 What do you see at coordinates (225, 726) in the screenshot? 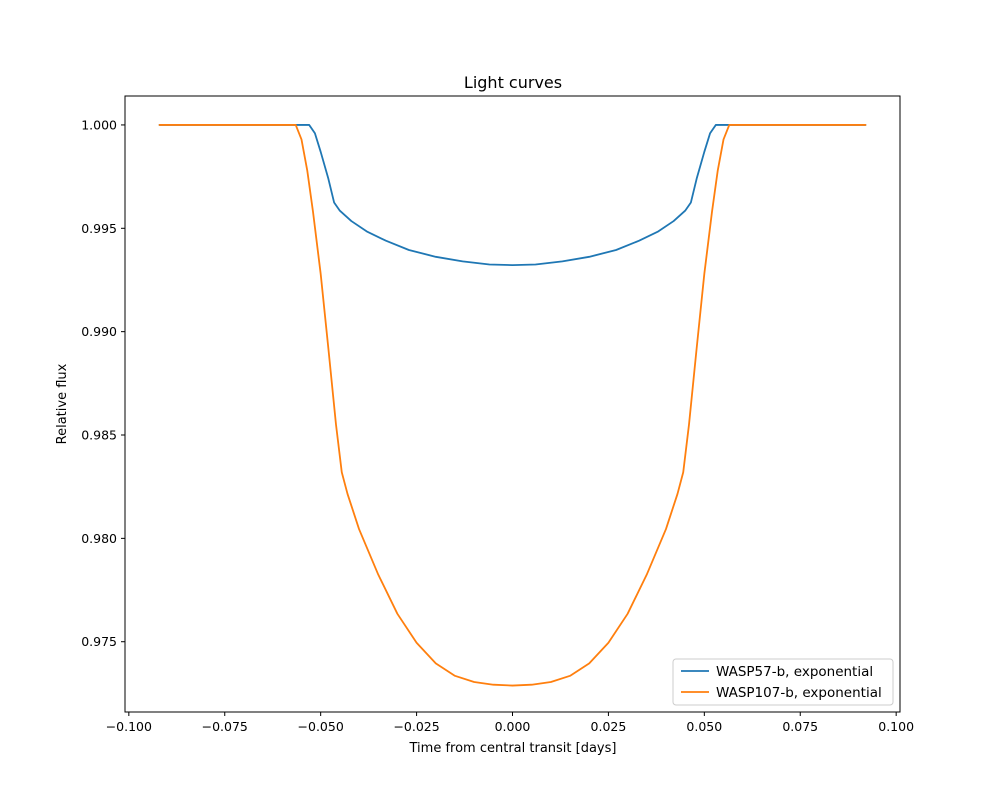
I see `x-tick-label: −0.075` at bounding box center [225, 726].